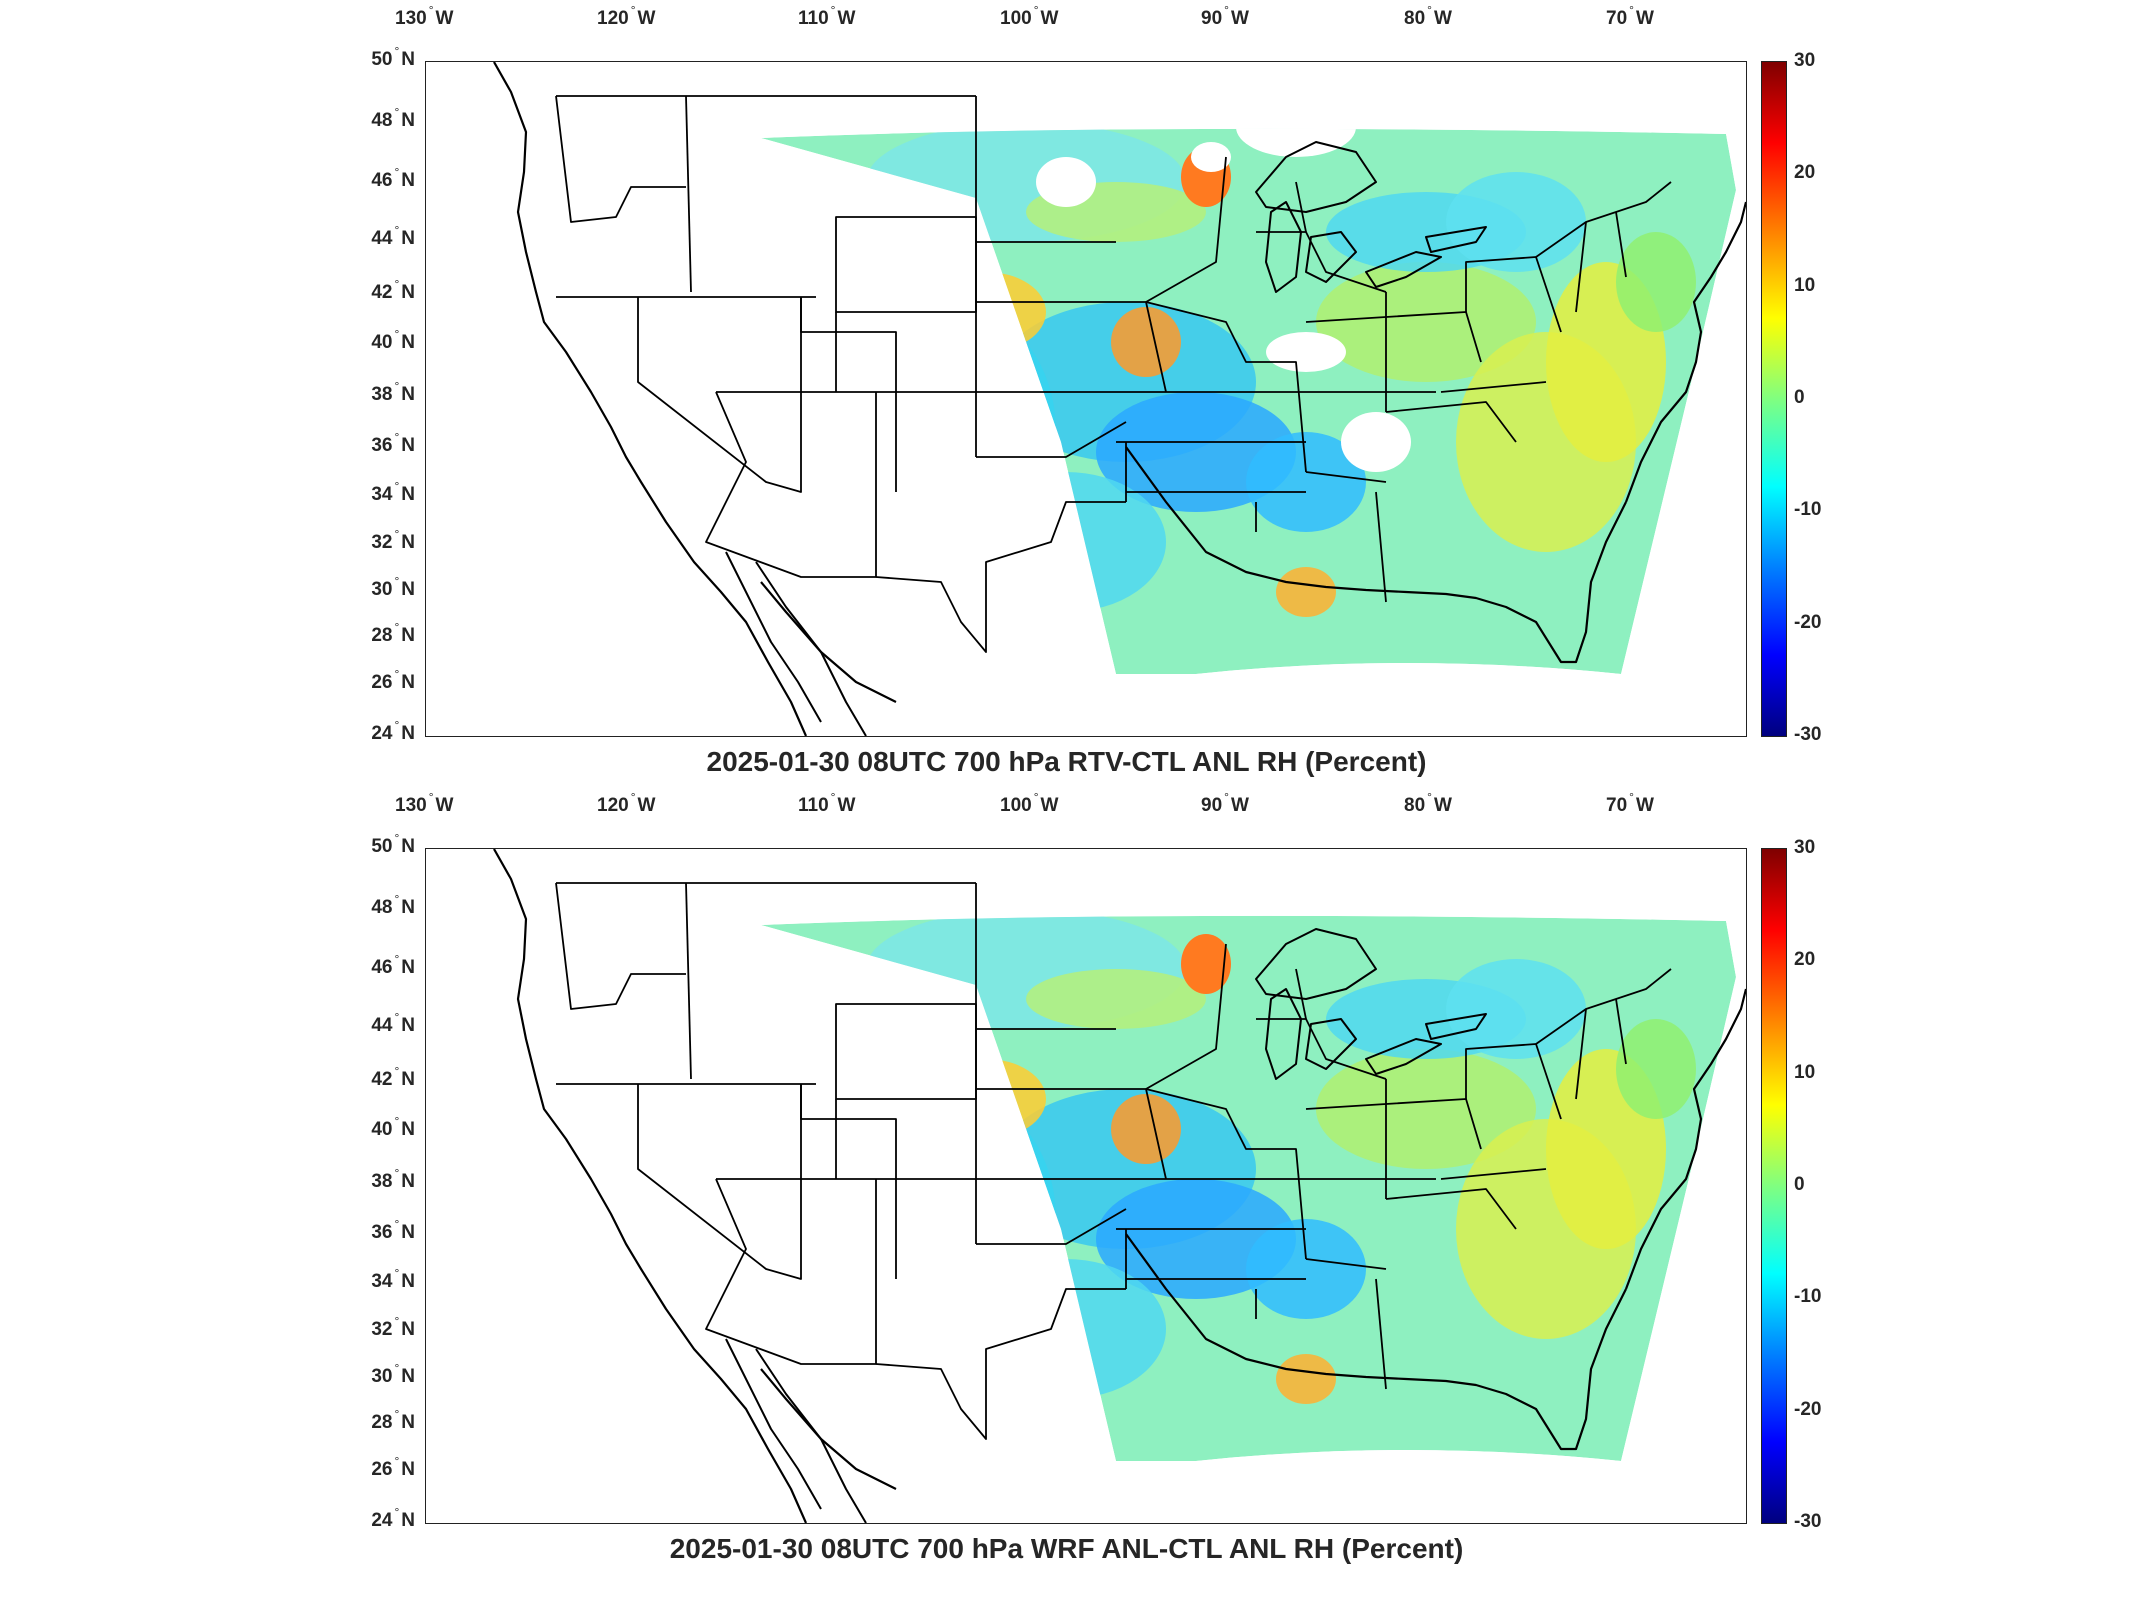 The height and width of the screenshot is (1600, 2133). I want to click on colorbar-tick-label: 30, so click(1805, 847).